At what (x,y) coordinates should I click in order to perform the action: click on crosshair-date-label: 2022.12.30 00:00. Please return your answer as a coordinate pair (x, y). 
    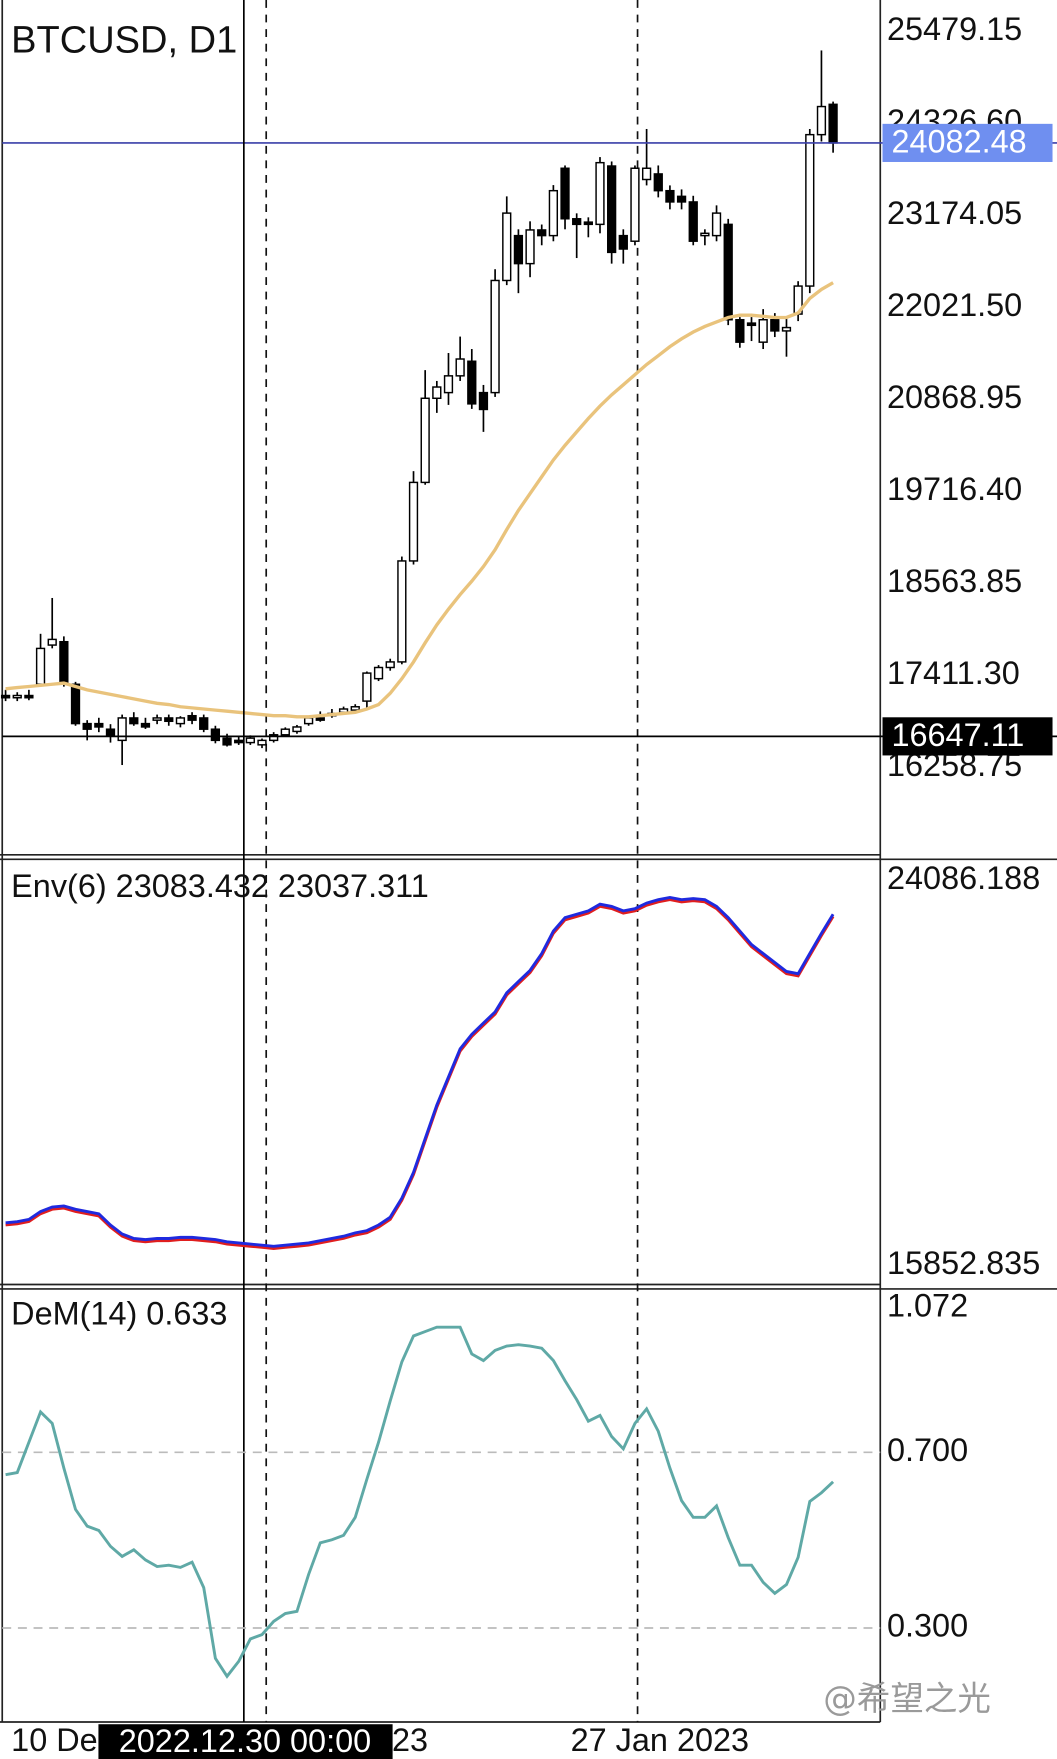
    Looking at the image, I should click on (245, 1741).